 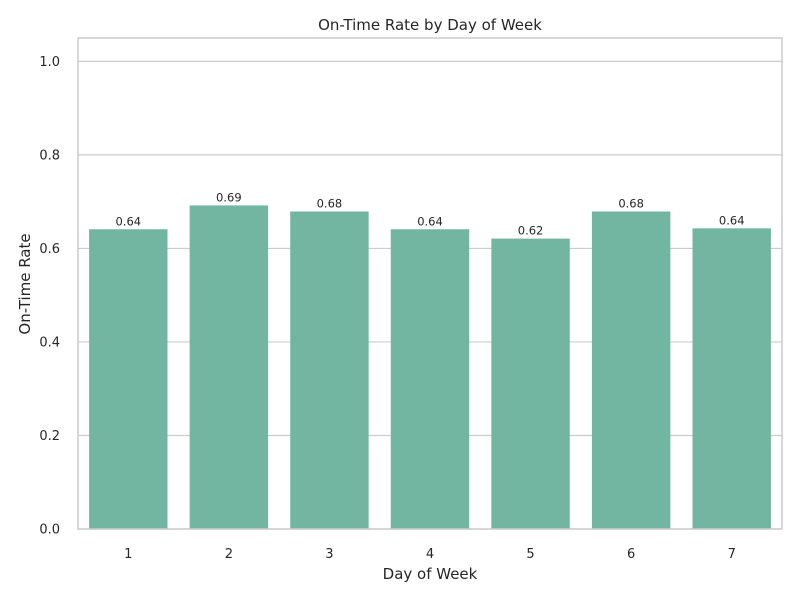 I want to click on x-tick-label: 4, so click(x=430, y=554).